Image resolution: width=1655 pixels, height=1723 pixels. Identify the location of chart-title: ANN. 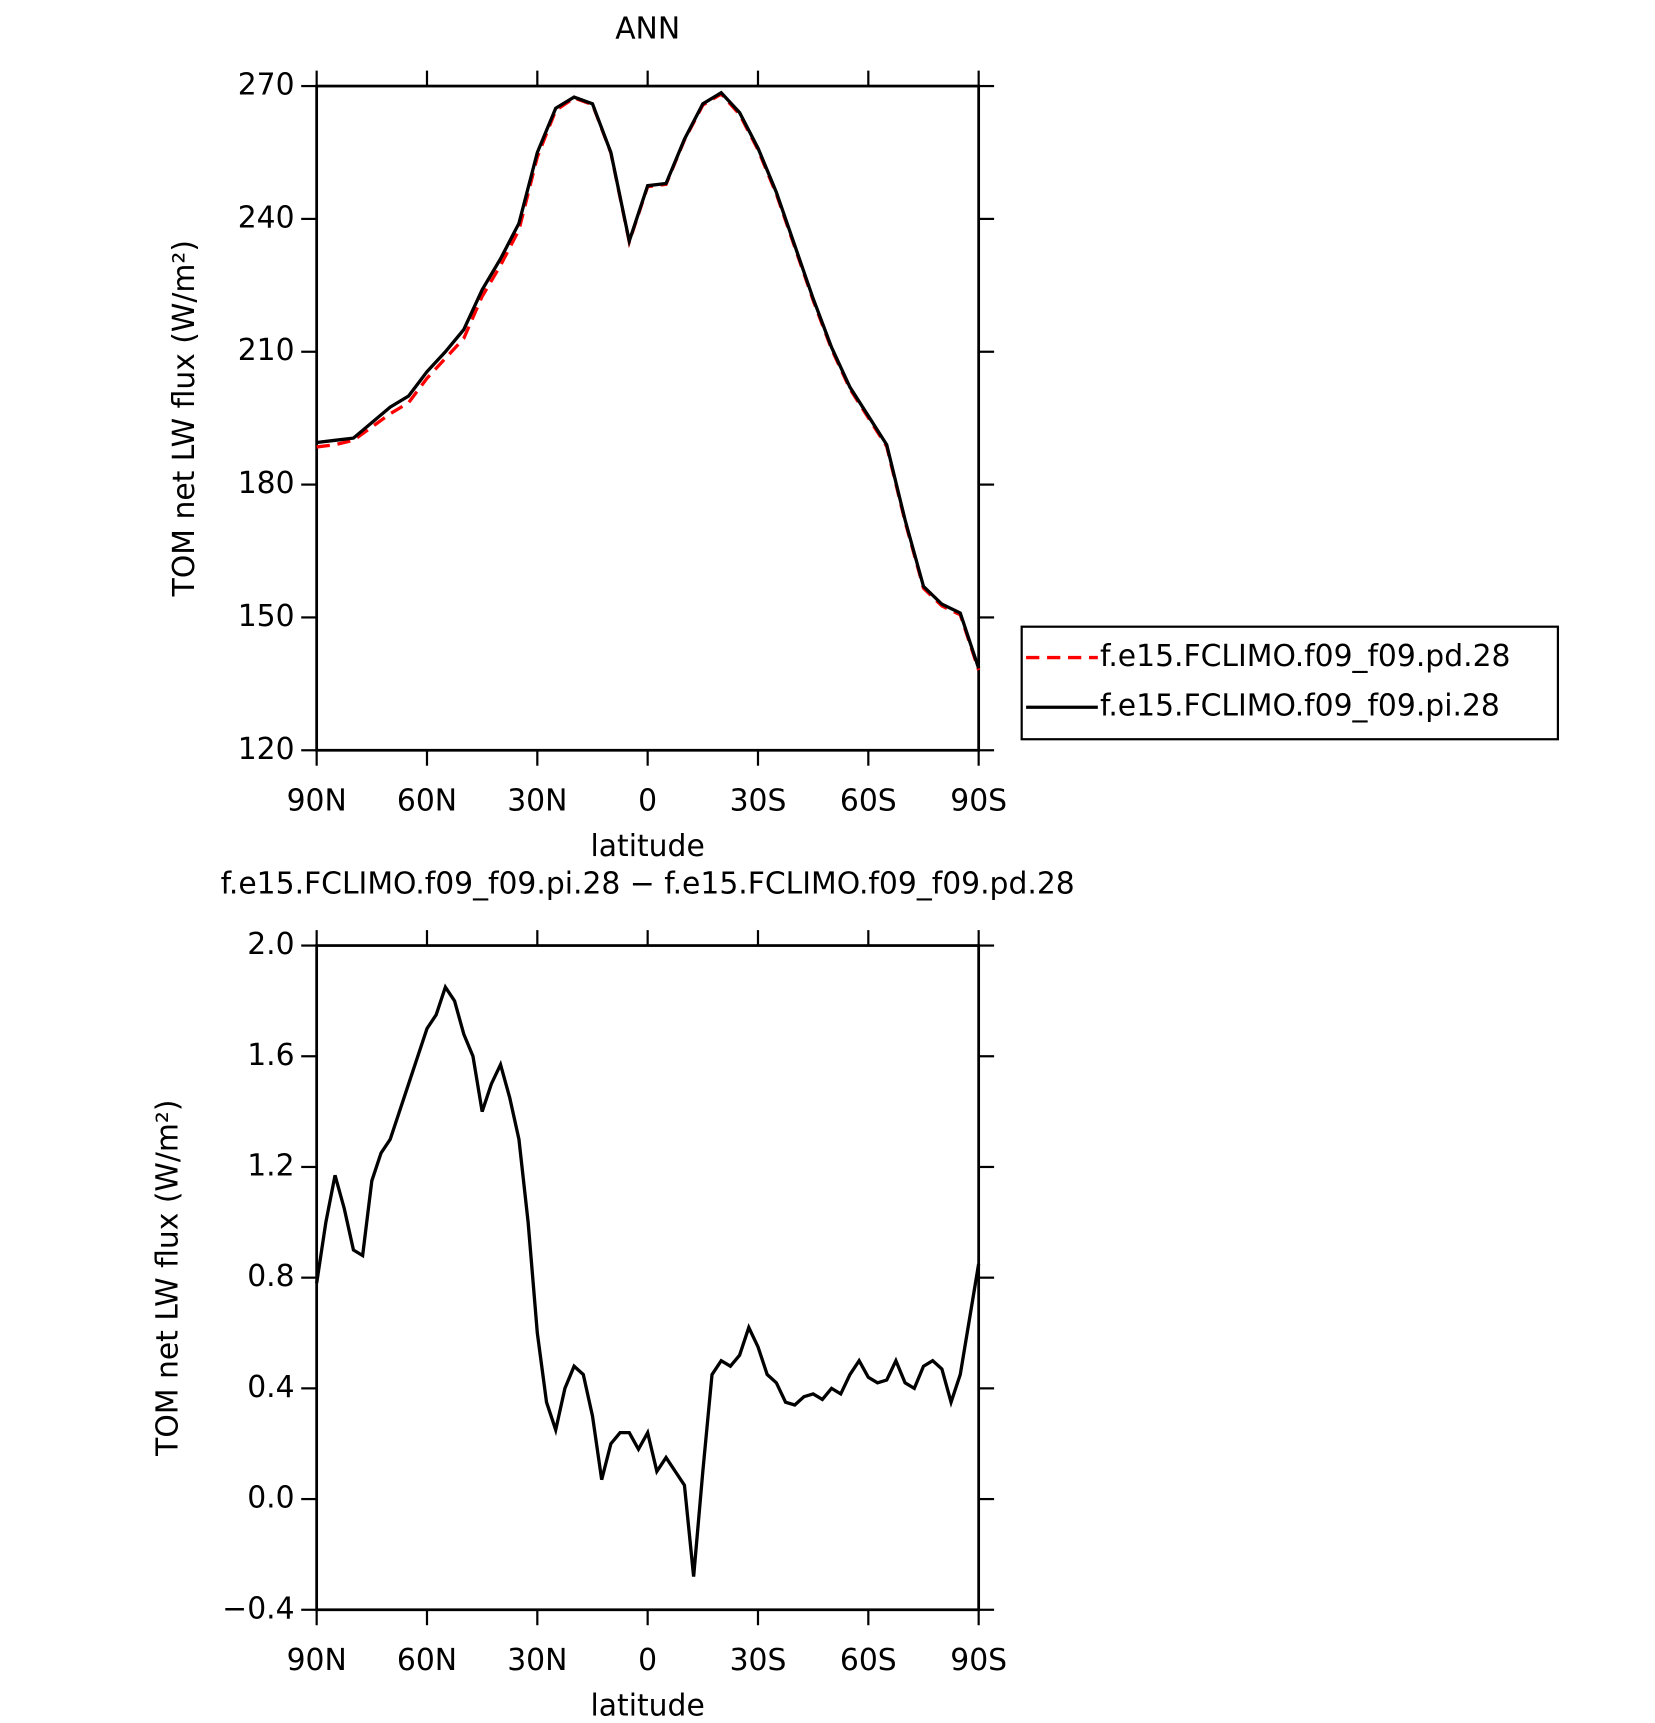
(647, 28).